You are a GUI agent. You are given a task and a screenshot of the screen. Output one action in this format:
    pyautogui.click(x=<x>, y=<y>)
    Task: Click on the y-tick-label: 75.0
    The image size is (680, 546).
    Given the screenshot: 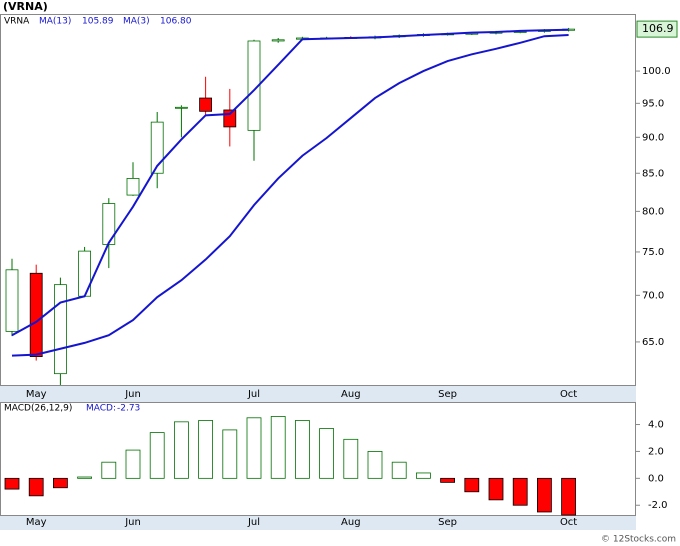 What is the action you would take?
    pyautogui.click(x=653, y=252)
    